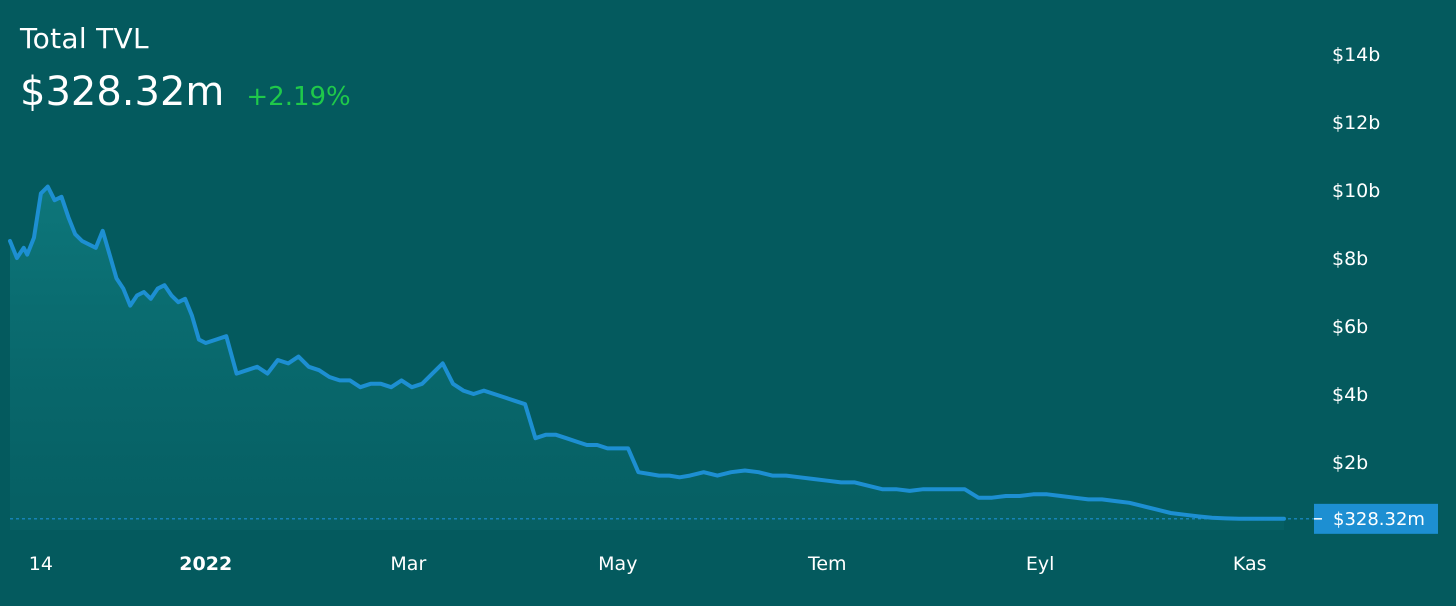 The image size is (1456, 606). I want to click on y-tick-label: $6b, so click(1350, 327).